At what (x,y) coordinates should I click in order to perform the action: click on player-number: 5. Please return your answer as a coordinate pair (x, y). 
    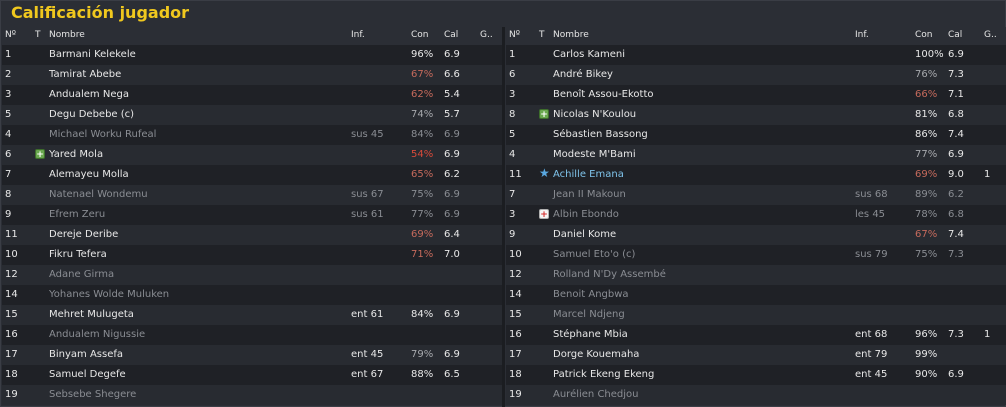
    Looking at the image, I should click on (512, 134).